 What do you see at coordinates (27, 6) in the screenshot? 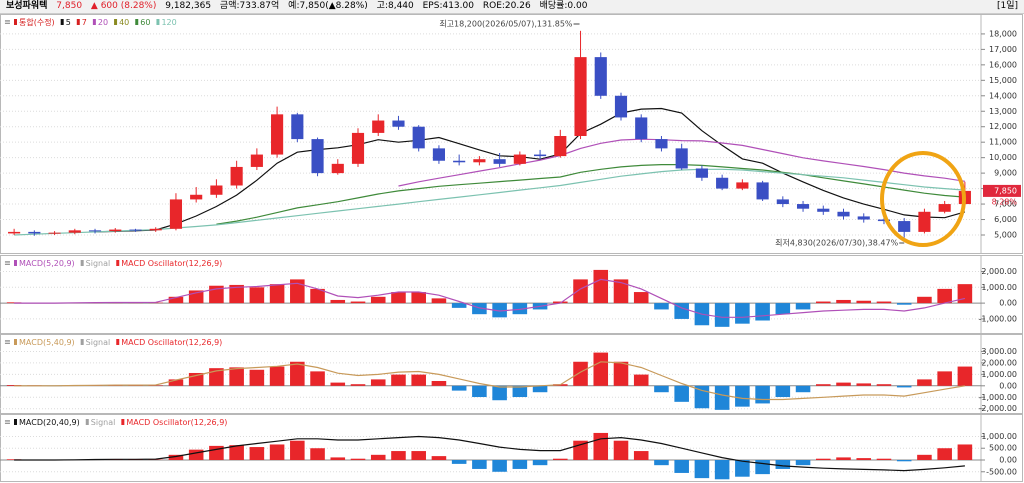
I see `stock-name: 보성파워텍` at bounding box center [27, 6].